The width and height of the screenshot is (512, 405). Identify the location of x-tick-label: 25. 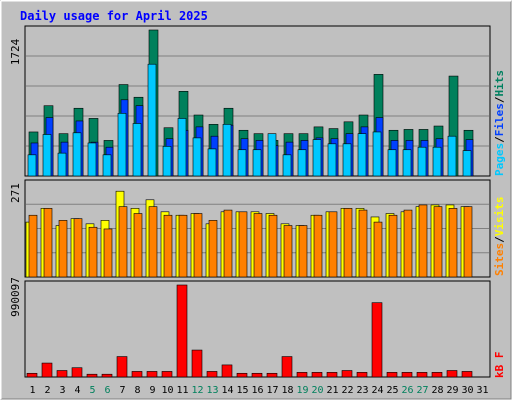
(392, 390).